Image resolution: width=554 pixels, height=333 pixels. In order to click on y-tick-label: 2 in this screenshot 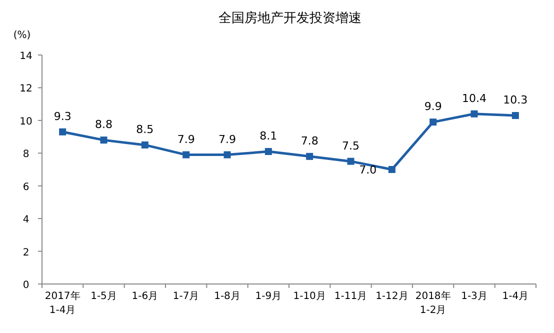, I will do `click(26, 252)`.